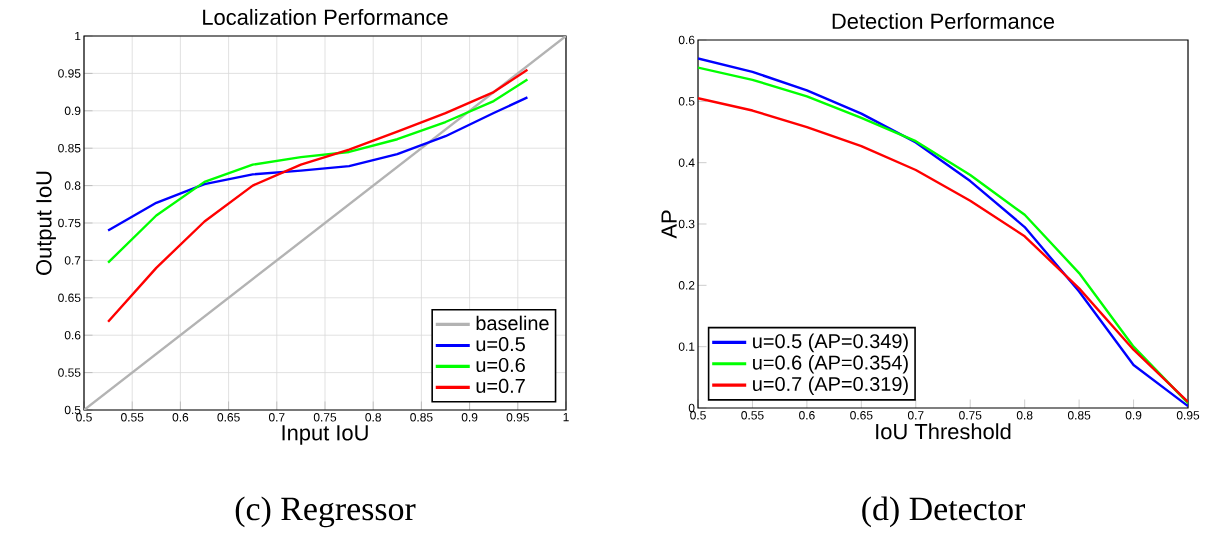  What do you see at coordinates (830, 364) in the screenshot?
I see `legend-label: u=0.6 (AP=0.354)` at bounding box center [830, 364].